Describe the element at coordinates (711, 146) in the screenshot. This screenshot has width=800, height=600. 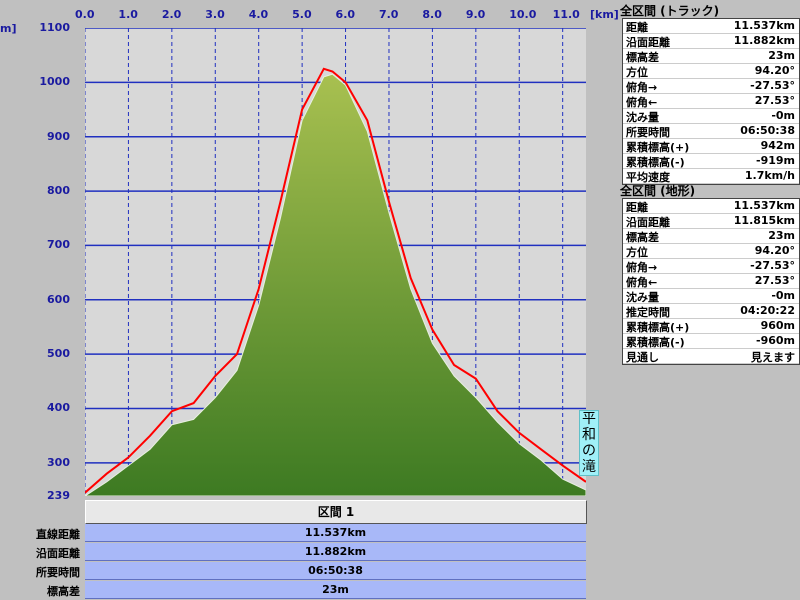
I see `panel-row: 累積標高(+) 942m` at that location.